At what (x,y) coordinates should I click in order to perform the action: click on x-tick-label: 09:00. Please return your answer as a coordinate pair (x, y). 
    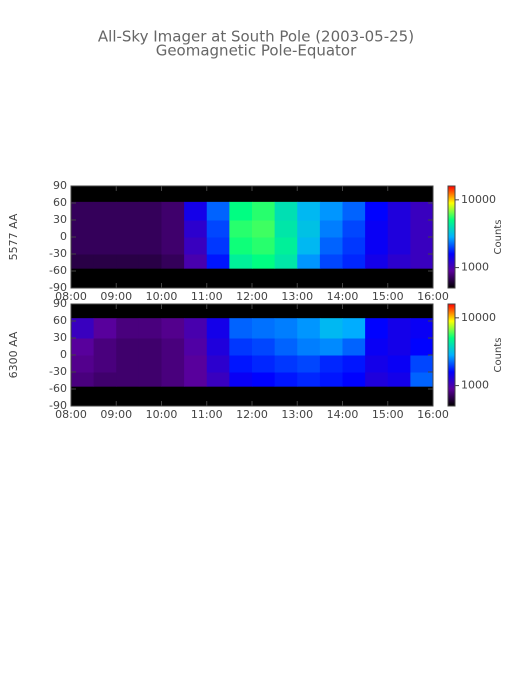
    Looking at the image, I should click on (116, 296).